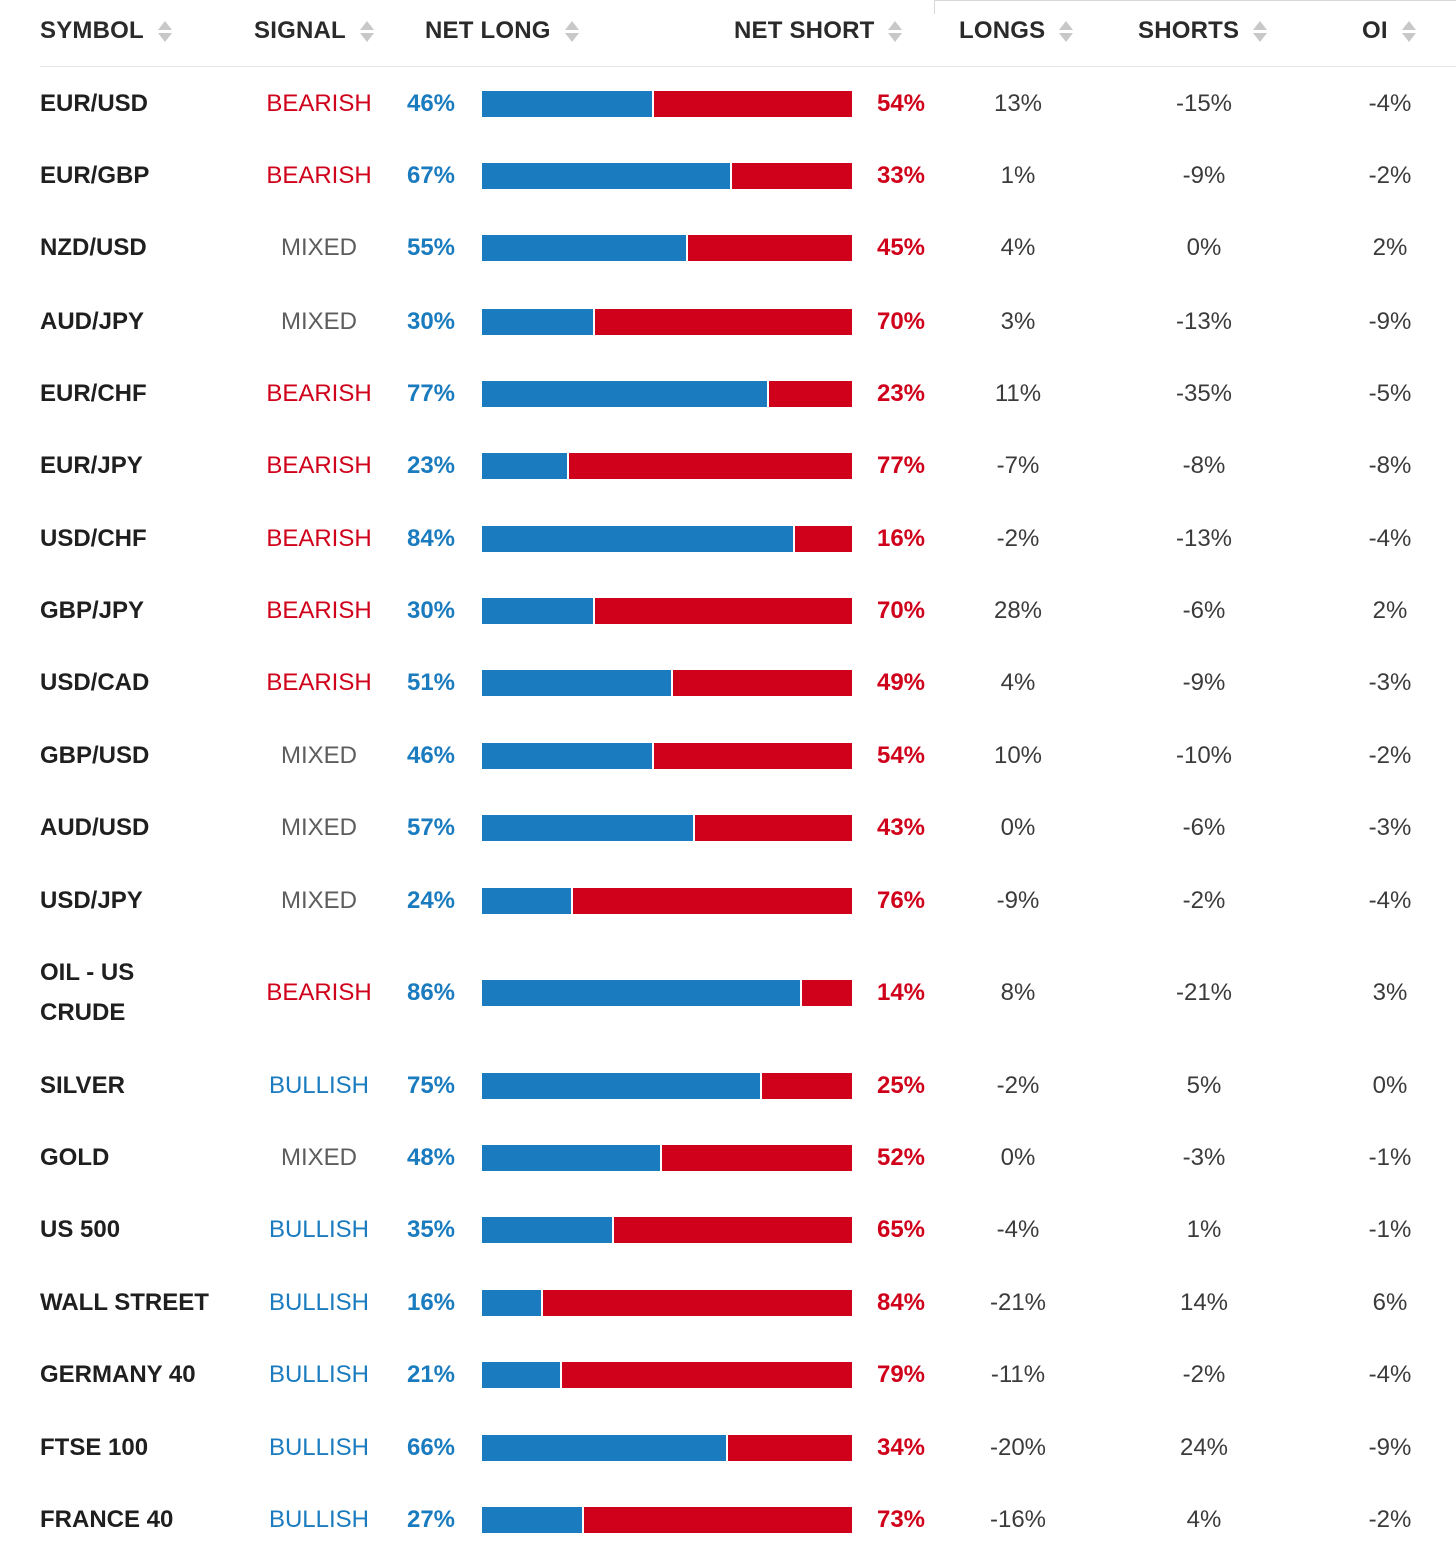 The height and width of the screenshot is (1550, 1456). I want to click on column-header-net-short: NET SHORT, so click(818, 31).